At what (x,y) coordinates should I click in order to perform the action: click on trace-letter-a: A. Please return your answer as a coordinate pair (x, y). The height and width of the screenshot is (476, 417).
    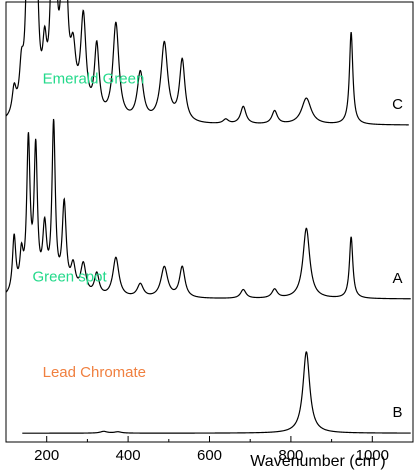
    Looking at the image, I should click on (398, 278).